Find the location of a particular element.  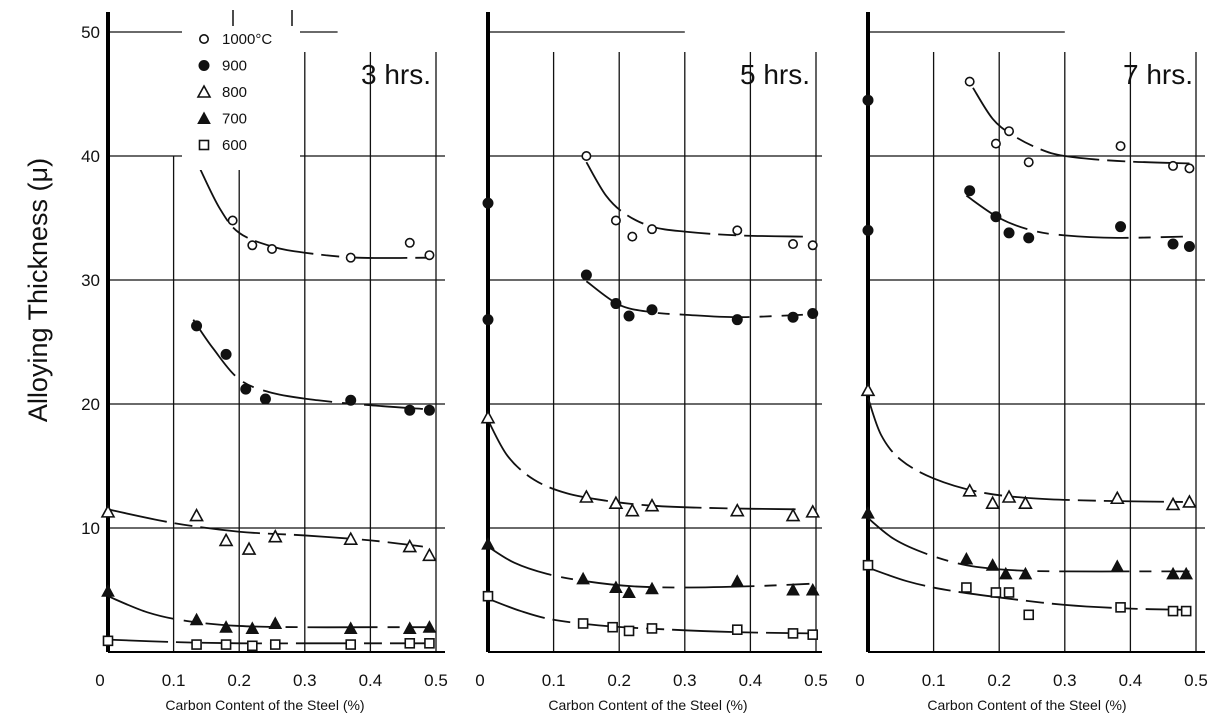

x-tick-label: 0.1 is located at coordinates (174, 680).